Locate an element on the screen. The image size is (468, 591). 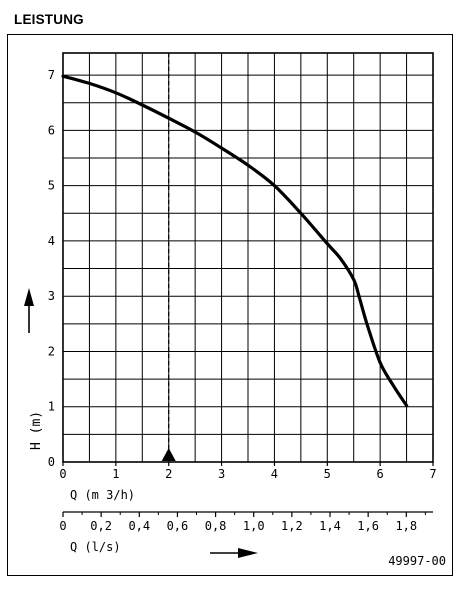
x2-tick-label: 1,4 is located at coordinates (330, 526).